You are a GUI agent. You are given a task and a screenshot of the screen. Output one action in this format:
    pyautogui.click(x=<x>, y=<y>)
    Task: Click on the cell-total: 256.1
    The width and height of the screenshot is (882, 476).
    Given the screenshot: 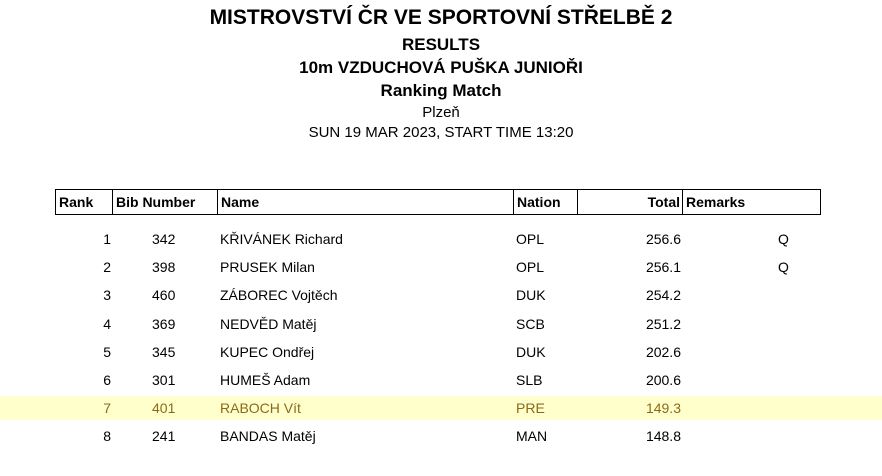 What is the action you would take?
    pyautogui.click(x=663, y=267)
    